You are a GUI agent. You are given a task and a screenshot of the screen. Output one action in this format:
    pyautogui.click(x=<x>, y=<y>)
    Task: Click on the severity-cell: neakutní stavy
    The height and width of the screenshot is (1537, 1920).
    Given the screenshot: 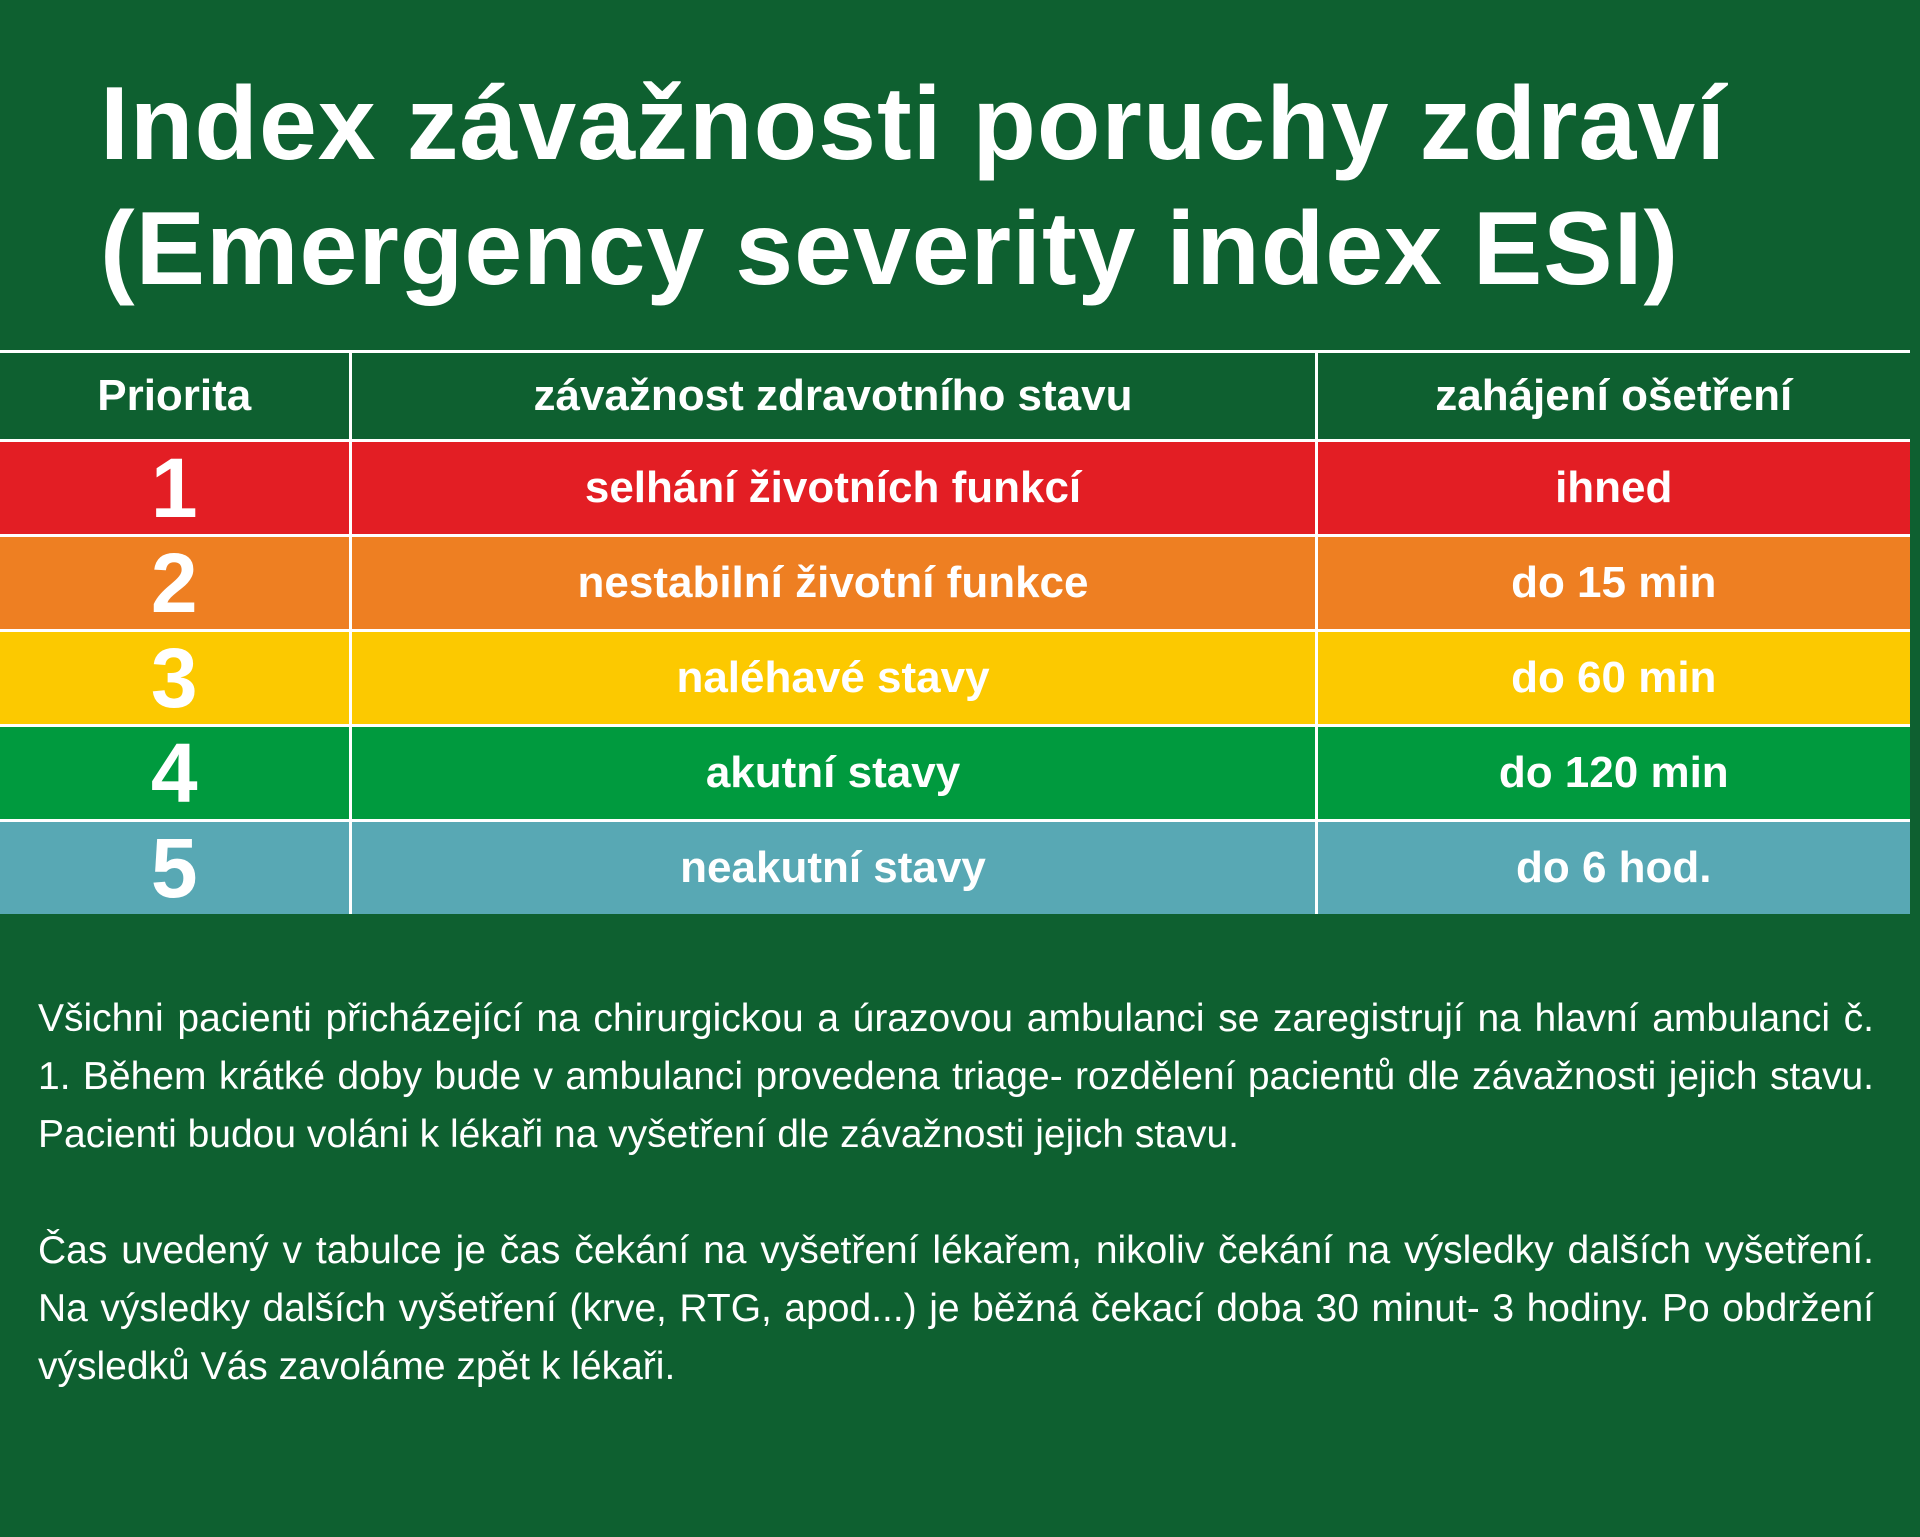 What is the action you would take?
    pyautogui.click(x=833, y=866)
    